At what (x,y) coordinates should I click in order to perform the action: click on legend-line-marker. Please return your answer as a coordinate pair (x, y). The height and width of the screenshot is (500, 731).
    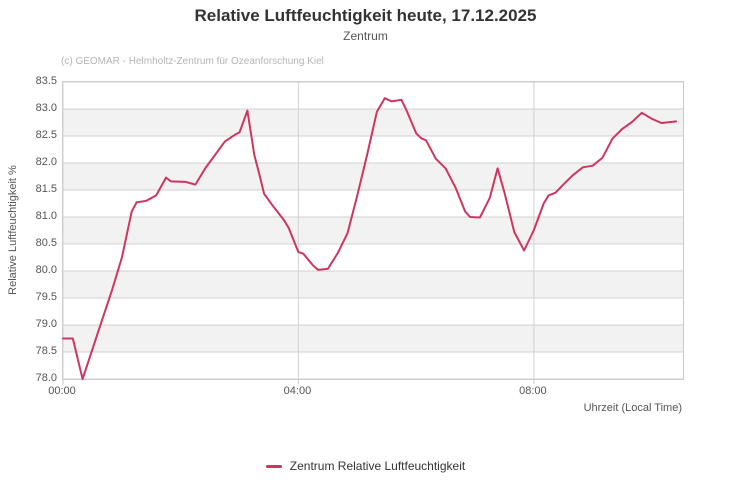
    Looking at the image, I should click on (273, 466).